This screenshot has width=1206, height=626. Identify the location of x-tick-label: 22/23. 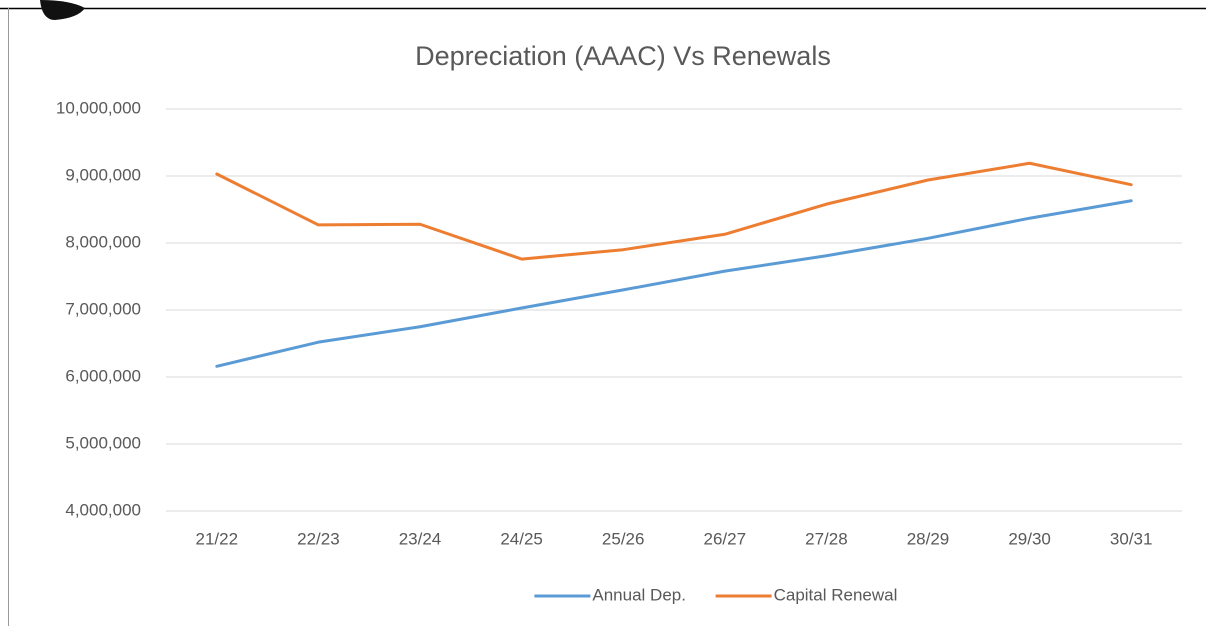
(318, 538).